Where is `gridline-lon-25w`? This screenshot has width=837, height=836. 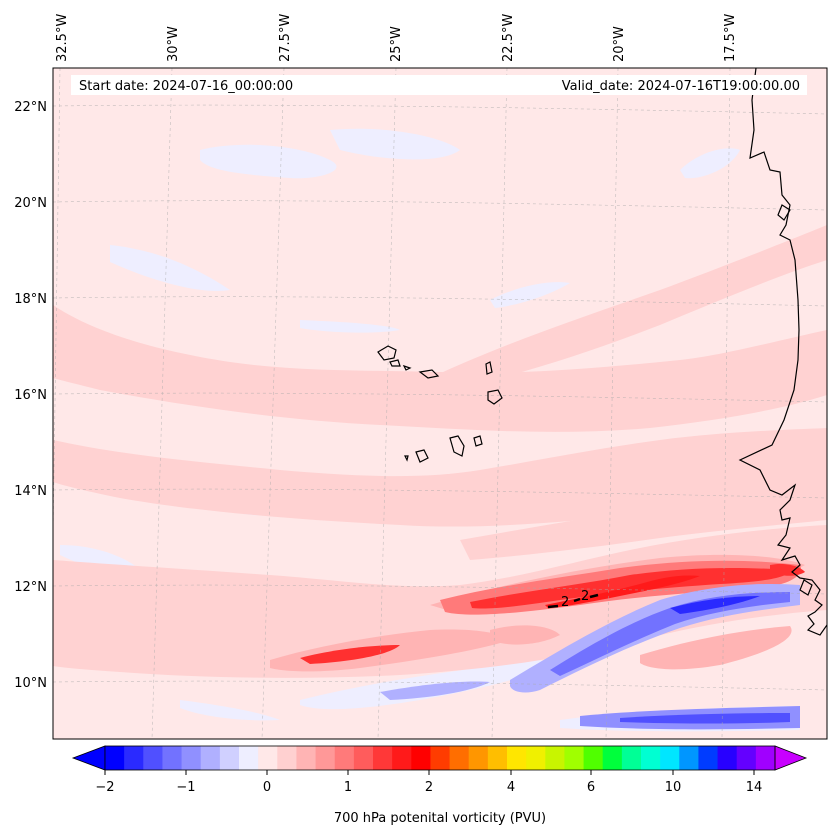
gridline-lon-25w is located at coordinates (387, 403).